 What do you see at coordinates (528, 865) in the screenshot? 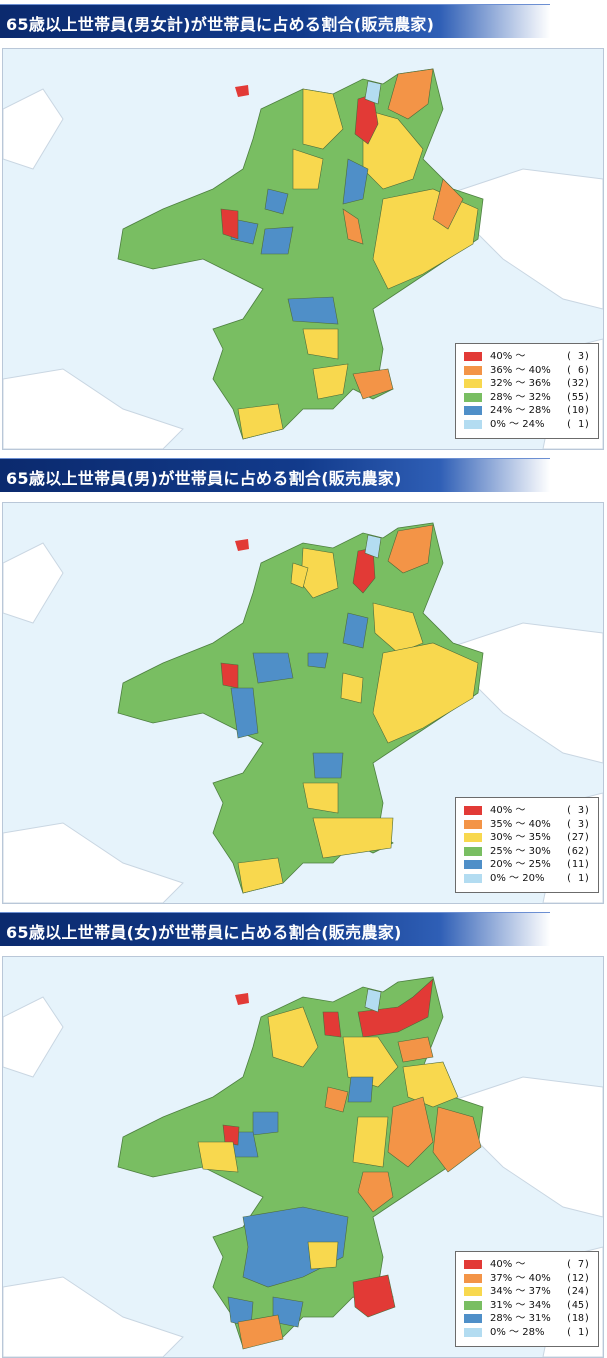
I see `legend-row: 20% ～ 25% (11)` at bounding box center [528, 865].